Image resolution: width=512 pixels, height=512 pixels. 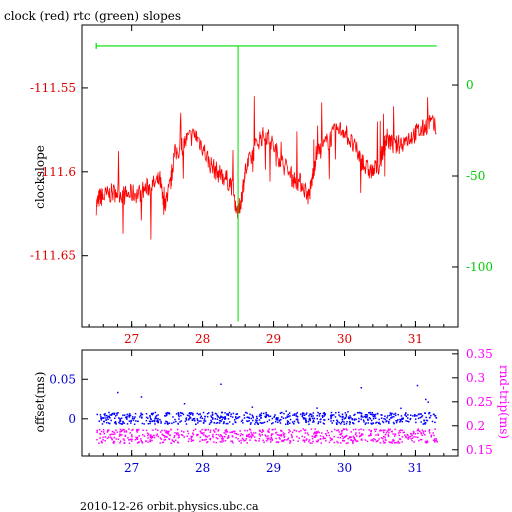 What do you see at coordinates (475, 378) in the screenshot?
I see `right-tick-label: 0.3` at bounding box center [475, 378].